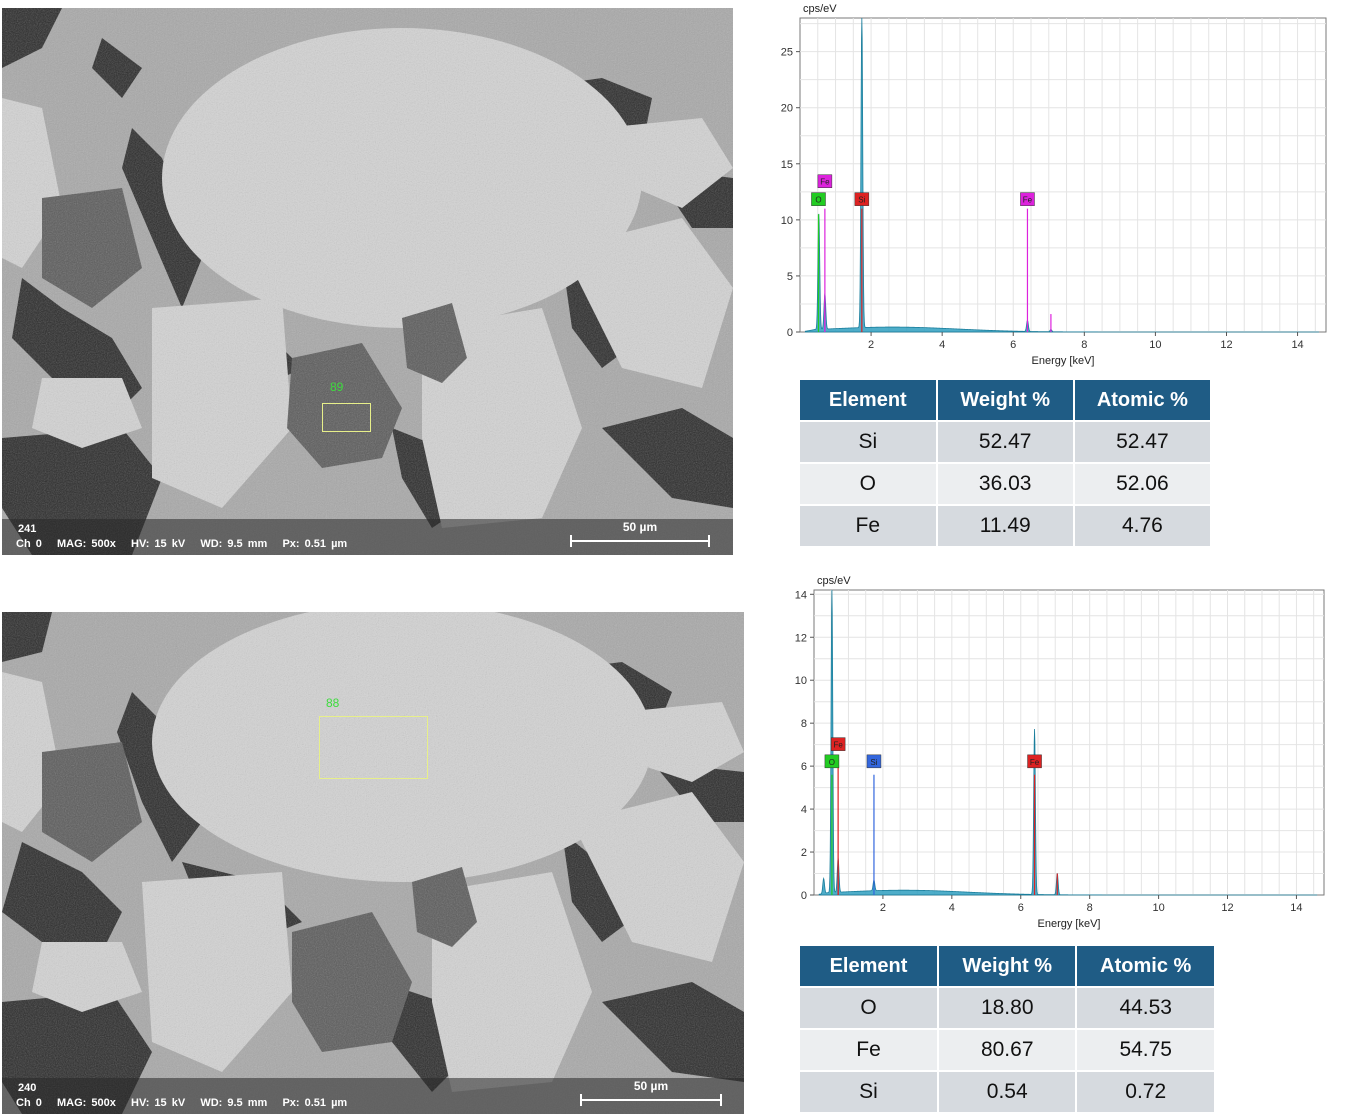  I want to click on atomic-cell: 0.72, so click(1145, 1092).